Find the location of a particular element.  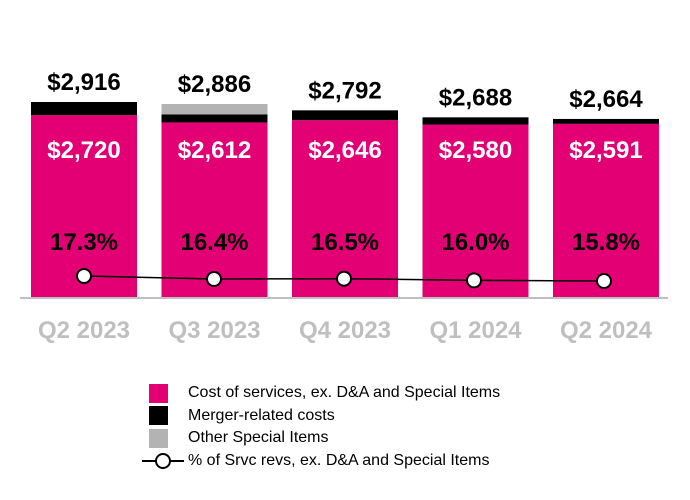

legend-label: Other Special Items is located at coordinates (258, 438).